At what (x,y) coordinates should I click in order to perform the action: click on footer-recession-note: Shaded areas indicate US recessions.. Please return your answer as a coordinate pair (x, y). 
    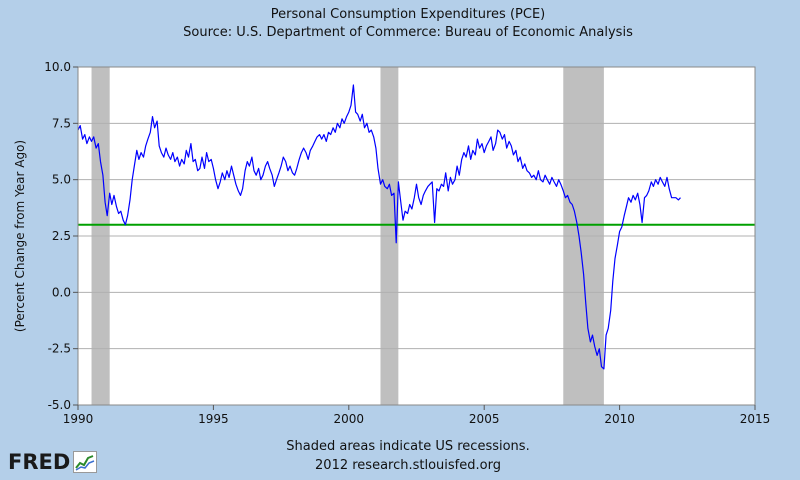
    Looking at the image, I should click on (407, 446).